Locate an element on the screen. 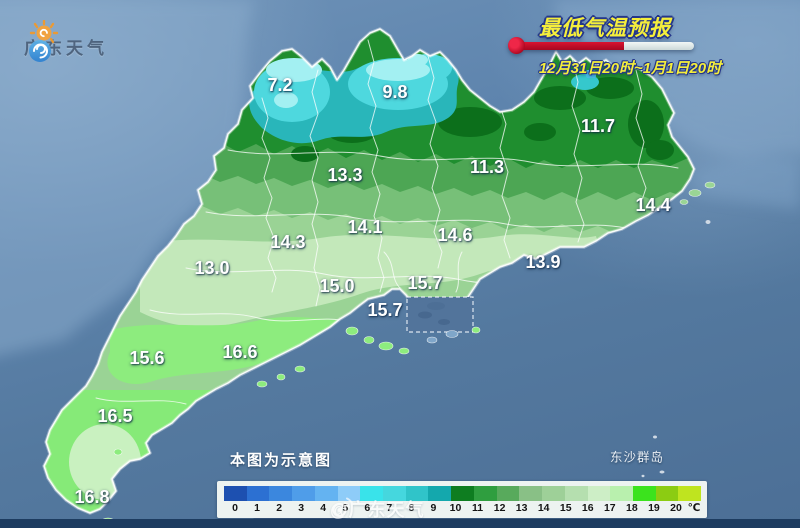 This screenshot has width=800, height=528. temperature-label: 13.3 is located at coordinates (345, 175).